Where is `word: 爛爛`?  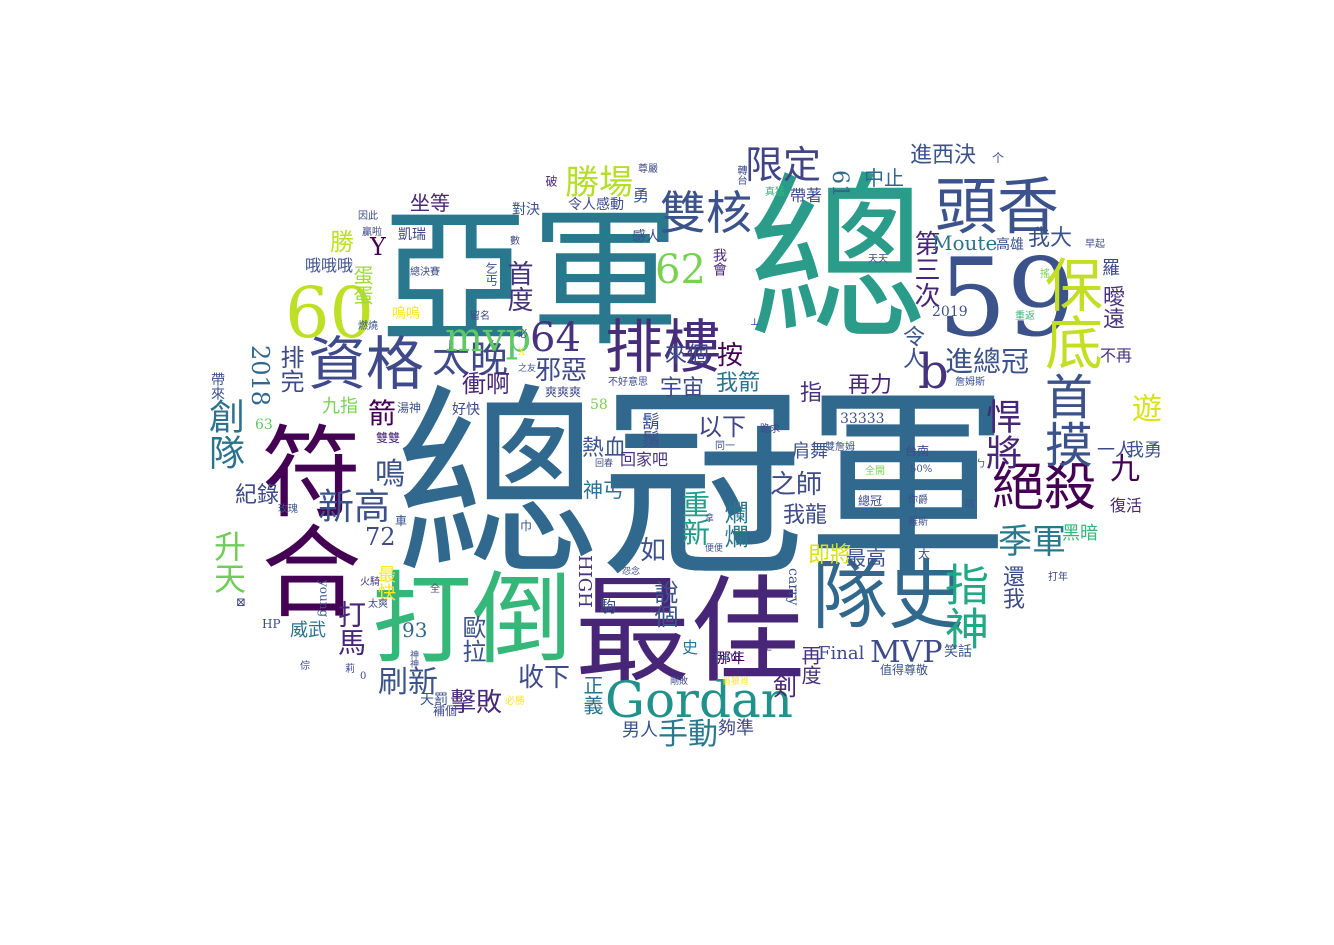
word: 爛爛 is located at coordinates (734, 524).